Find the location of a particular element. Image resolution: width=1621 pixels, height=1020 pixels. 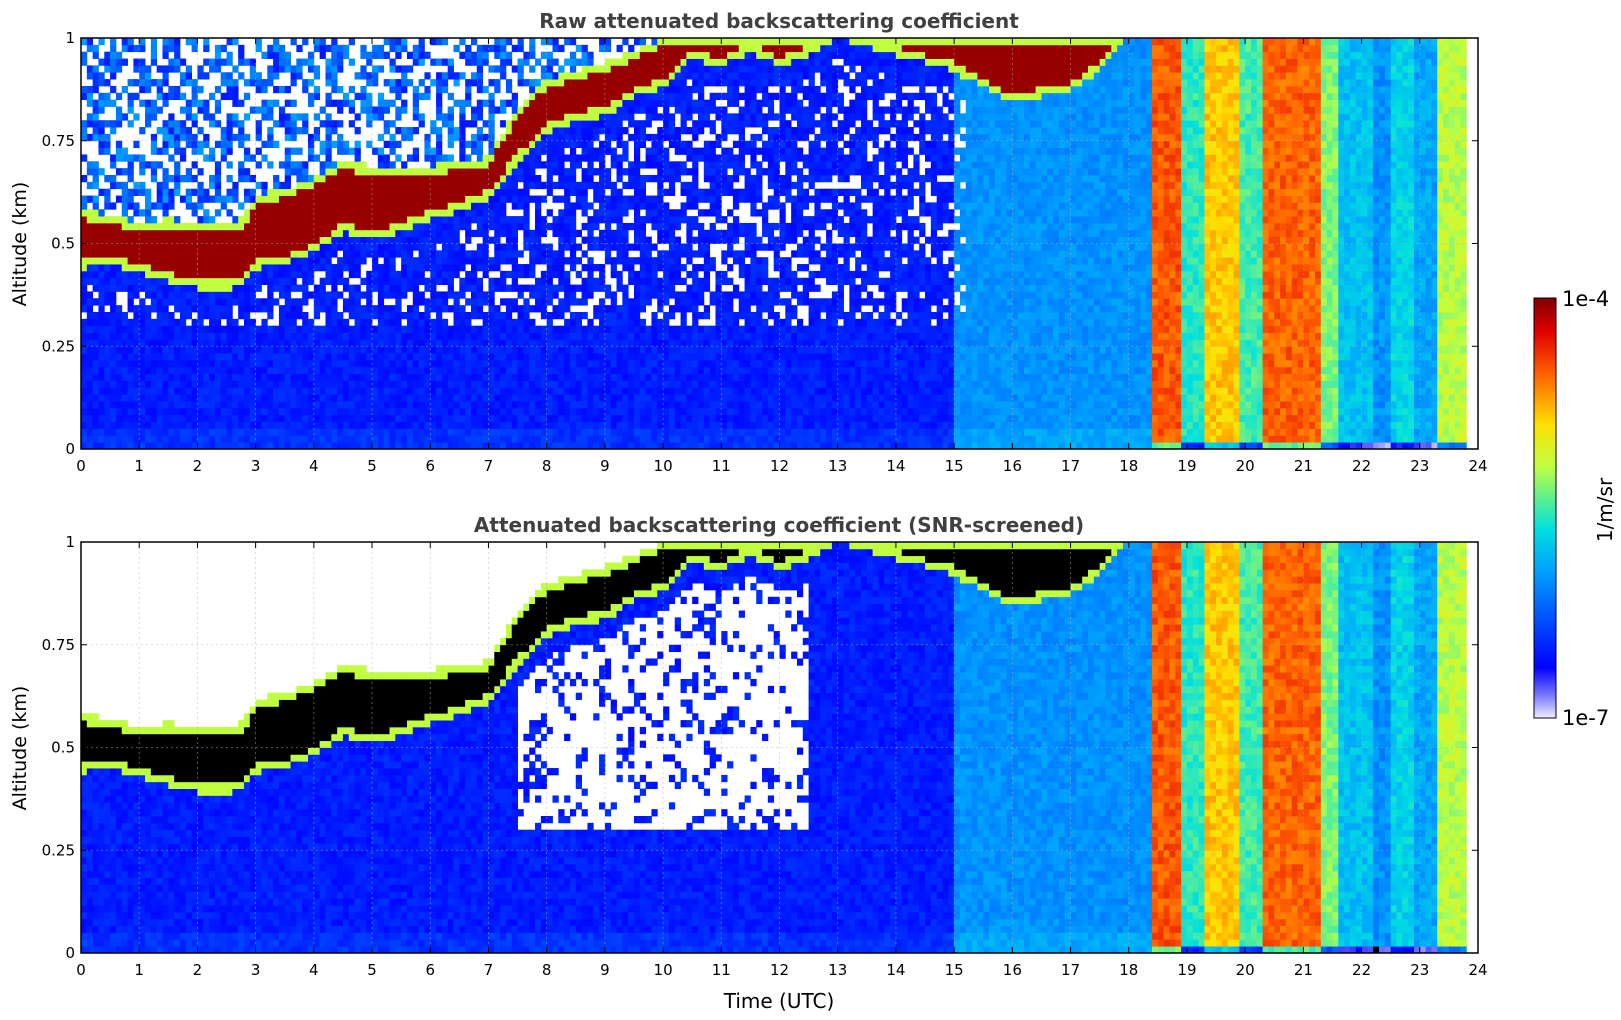

colorbar-min-label: 1e-7 is located at coordinates (1585, 718).